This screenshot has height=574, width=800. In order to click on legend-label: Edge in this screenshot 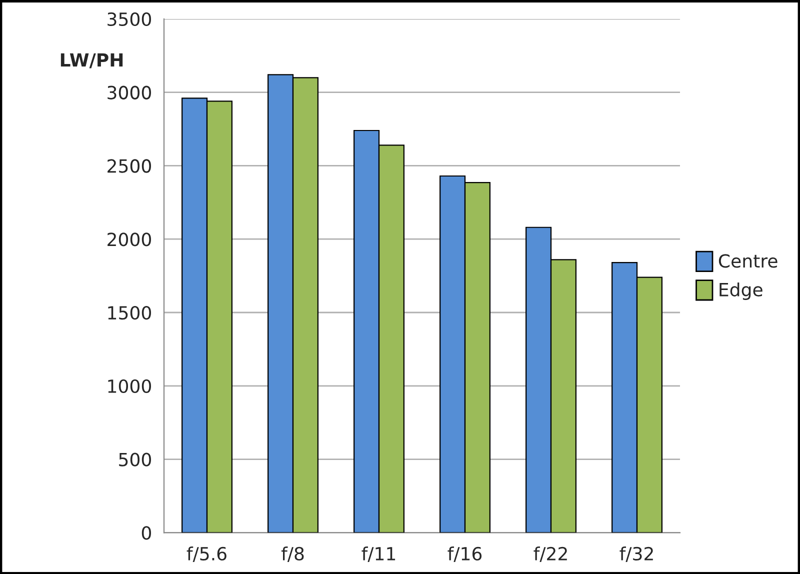, I will do `click(741, 291)`.